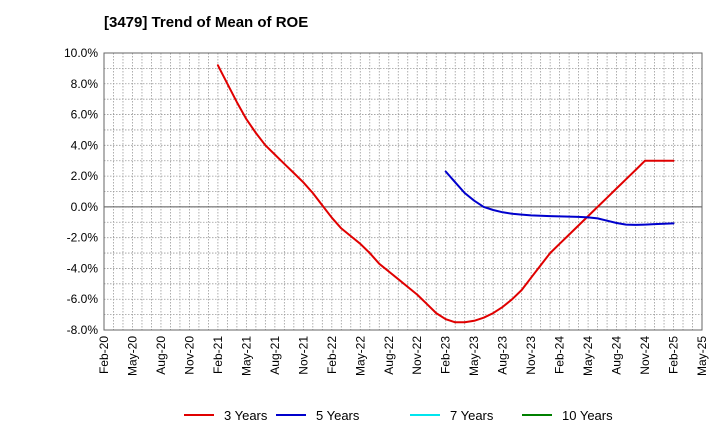 Image resolution: width=720 pixels, height=440 pixels. I want to click on x-tick-label: Aug-21, so click(275, 355).